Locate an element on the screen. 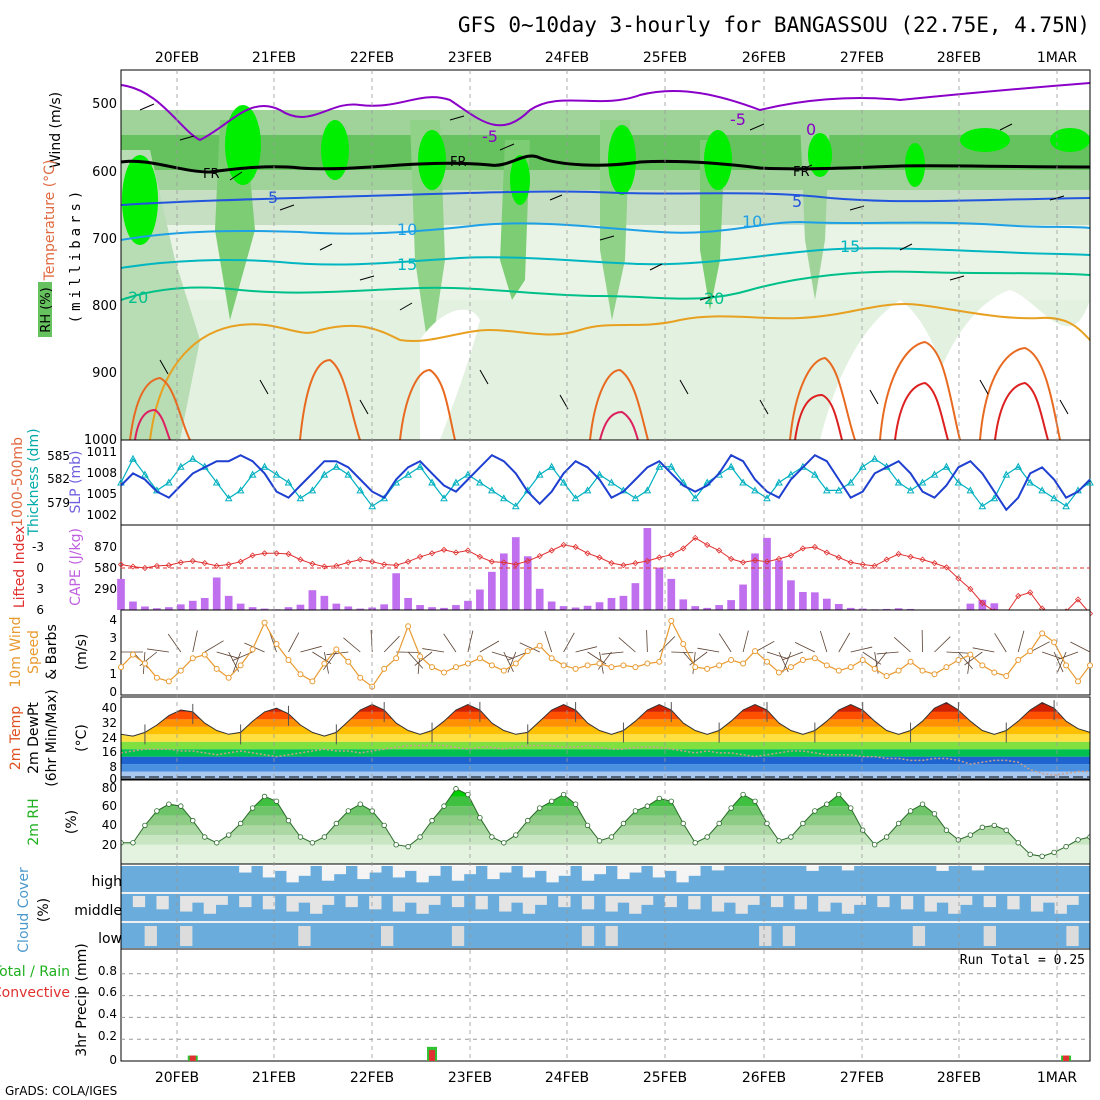 This screenshot has height=1100, width=1100. date-label: 24FEB is located at coordinates (567, 58).